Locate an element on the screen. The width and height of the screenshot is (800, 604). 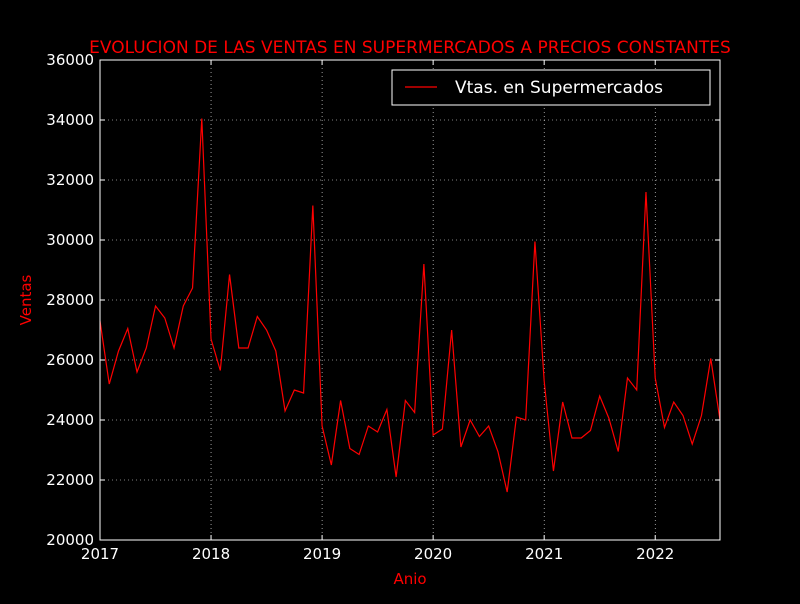
y-tick-label: 28000 is located at coordinates (70, 300).